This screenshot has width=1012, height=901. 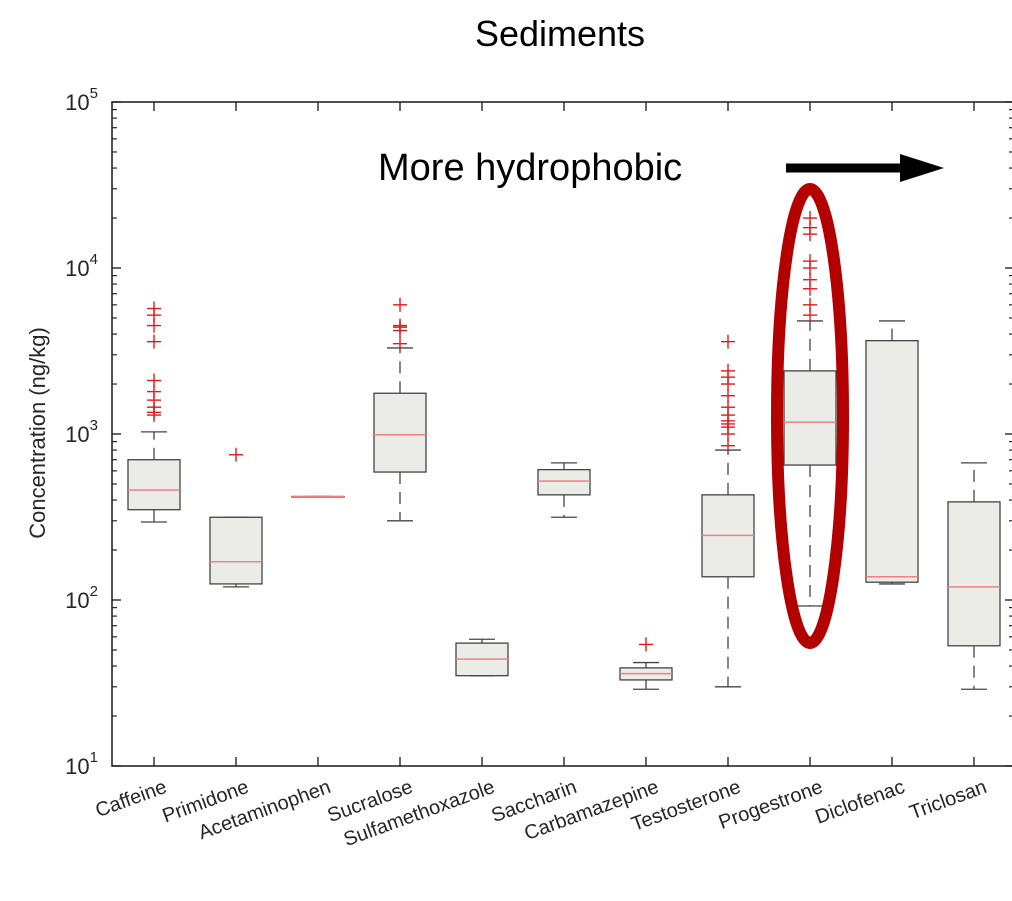 I want to click on y-tick-label: 10³, so click(x=81, y=432).